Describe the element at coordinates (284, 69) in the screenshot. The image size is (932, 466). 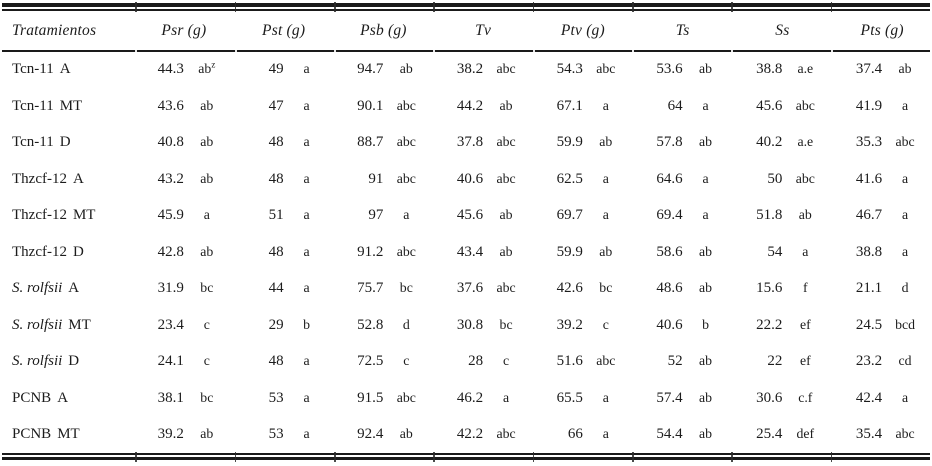
I see `data-cell: 49 a` at that location.